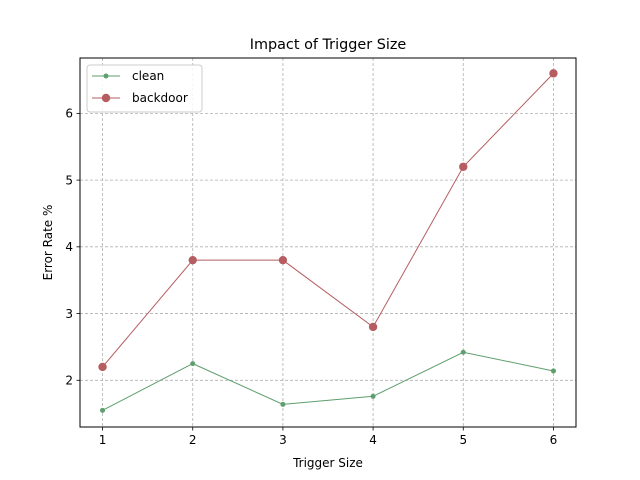  What do you see at coordinates (463, 440) in the screenshot?
I see `x-tick-label: 5` at bounding box center [463, 440].